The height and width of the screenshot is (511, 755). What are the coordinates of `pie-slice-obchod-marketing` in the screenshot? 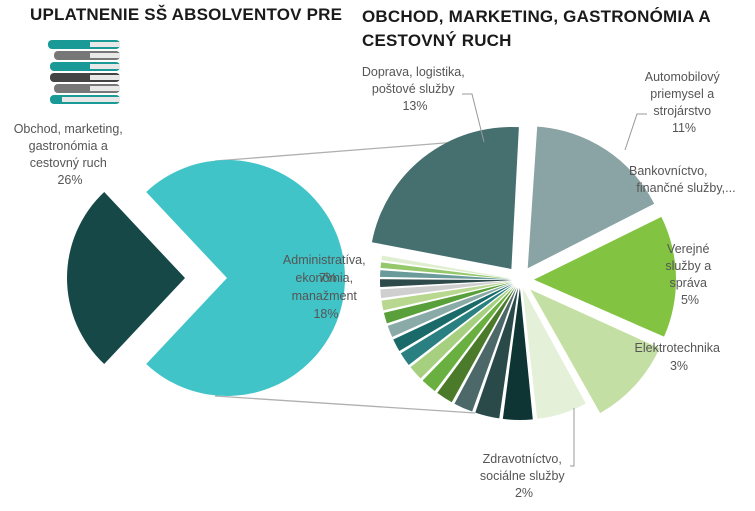 It's located at (126, 278).